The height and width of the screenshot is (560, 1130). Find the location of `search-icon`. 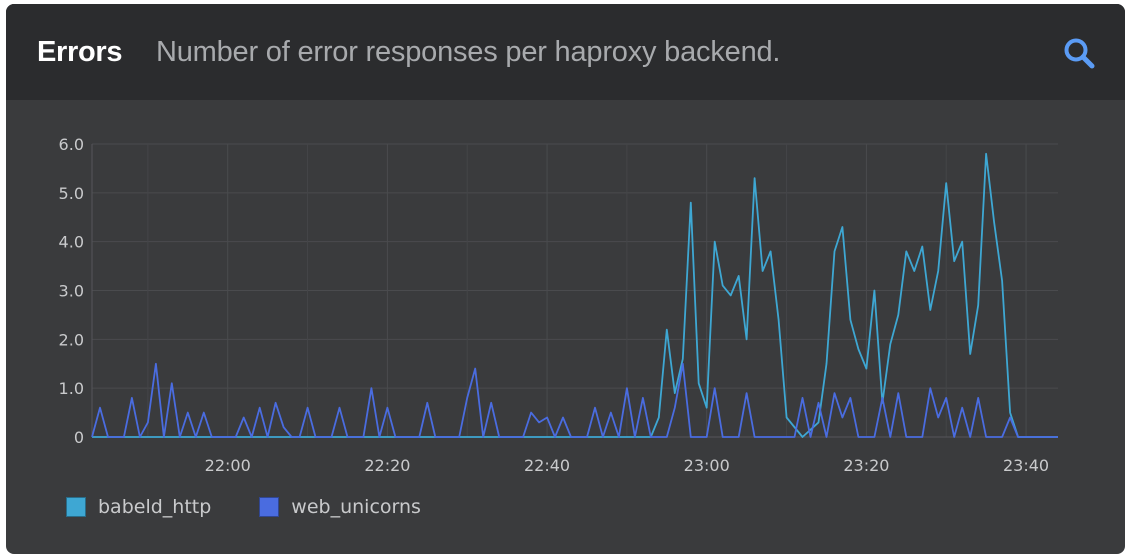

search-icon is located at coordinates (1080, 54).